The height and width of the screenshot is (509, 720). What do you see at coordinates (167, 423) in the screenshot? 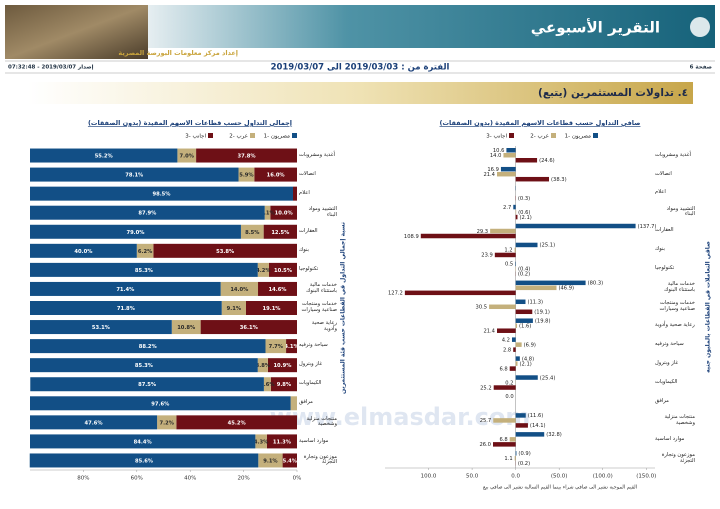
I see `data-label: 7.2%` at bounding box center [167, 423].